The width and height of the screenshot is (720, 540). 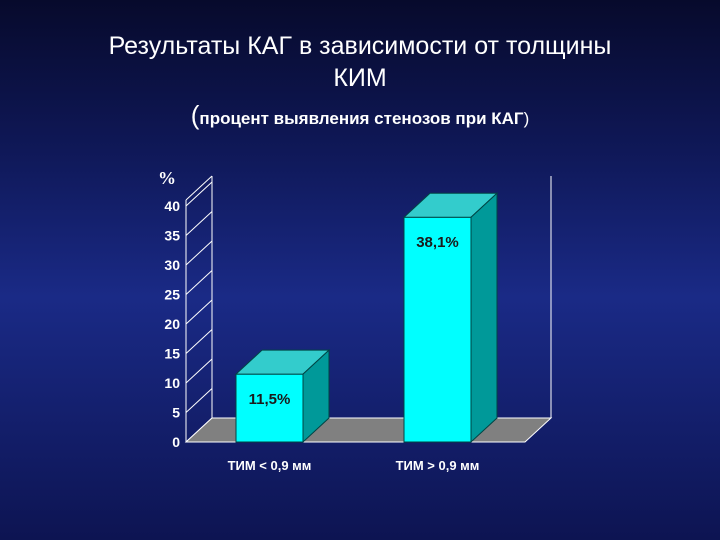 What do you see at coordinates (172, 265) in the screenshot?
I see `y-tick-label-6: 30` at bounding box center [172, 265].